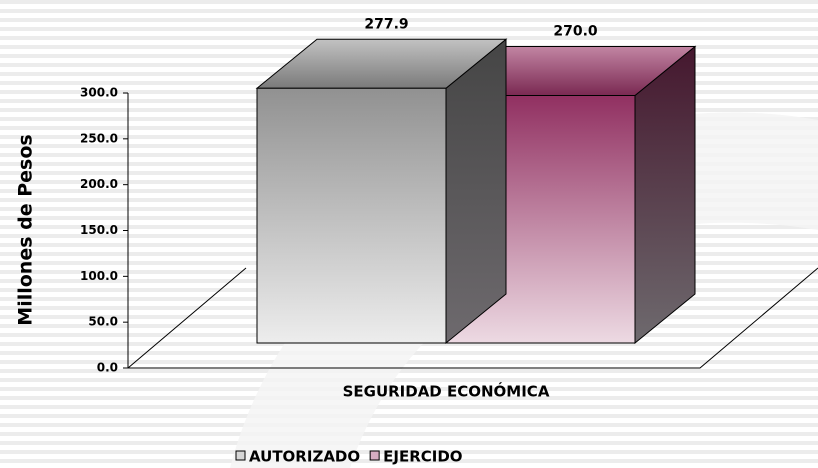 The height and width of the screenshot is (468, 818). What do you see at coordinates (26, 229) in the screenshot?
I see `y-axis-label: Millones de Pesos` at bounding box center [26, 229].